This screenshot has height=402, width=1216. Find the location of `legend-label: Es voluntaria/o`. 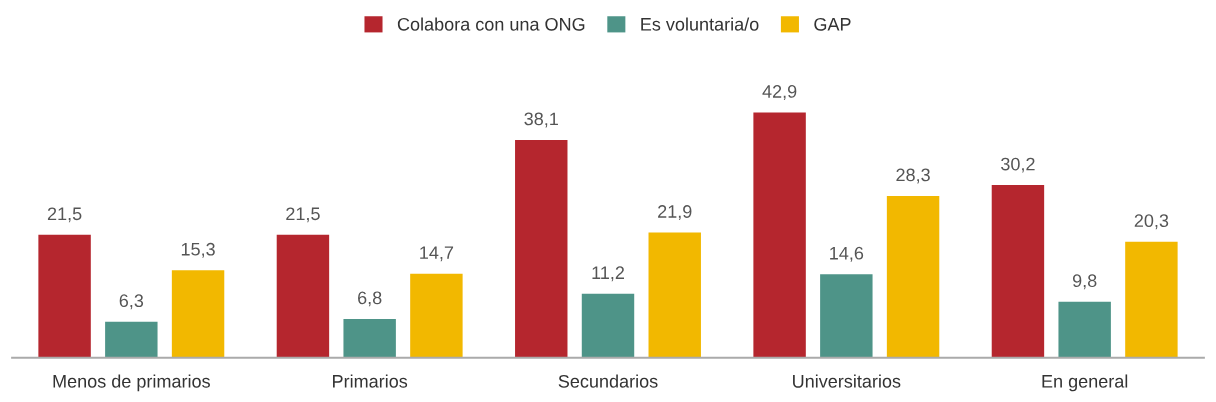

legend-label: Es voluntaria/o is located at coordinates (700, 24).